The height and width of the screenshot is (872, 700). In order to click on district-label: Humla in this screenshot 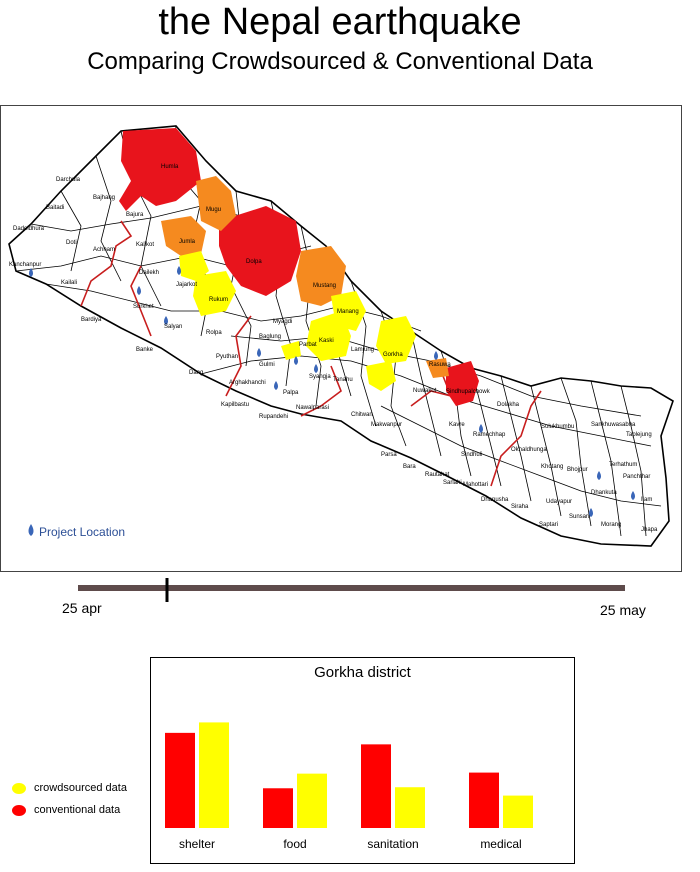, I will do `click(170, 167)`.